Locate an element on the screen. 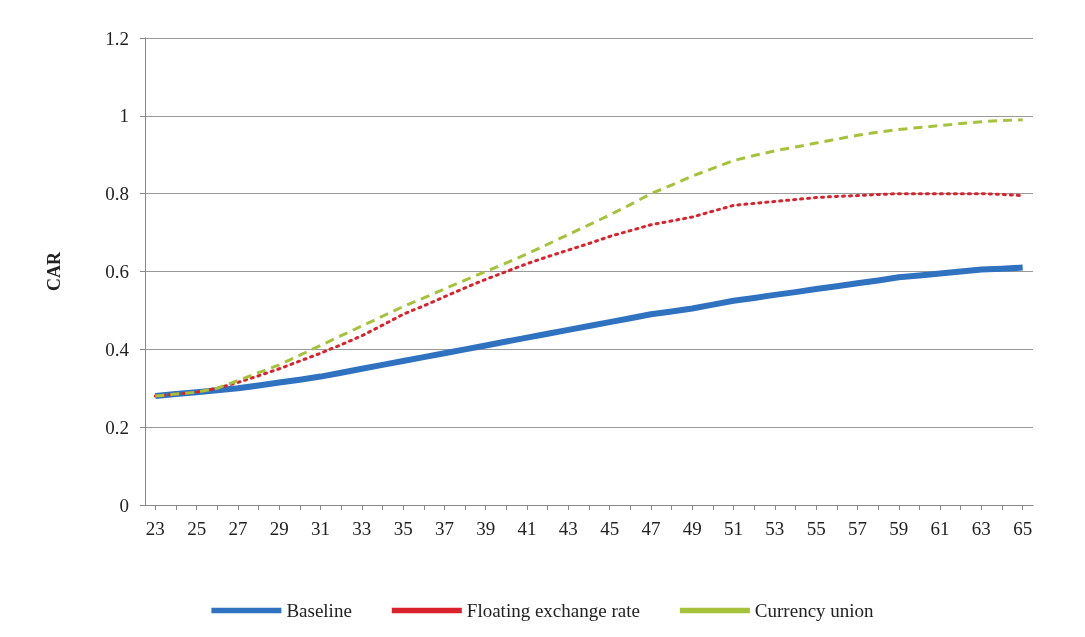  y-tick-label: 0.8 is located at coordinates (117, 194).